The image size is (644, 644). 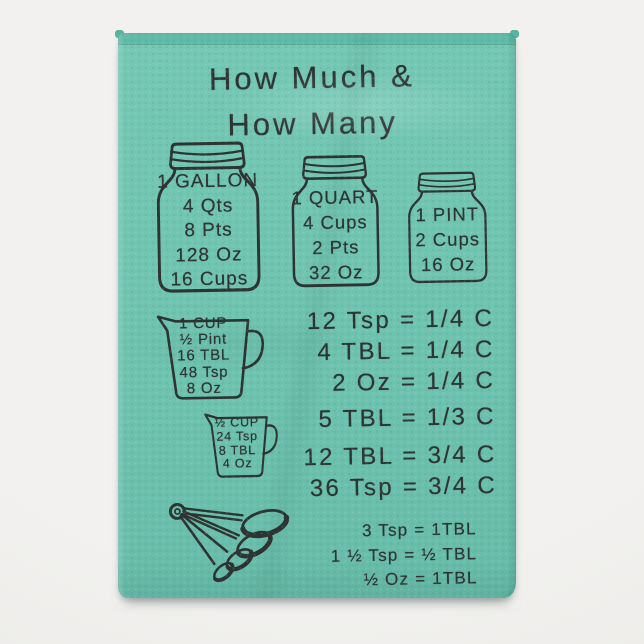 I want to click on measure-line: 128 Oz, so click(x=209, y=254).